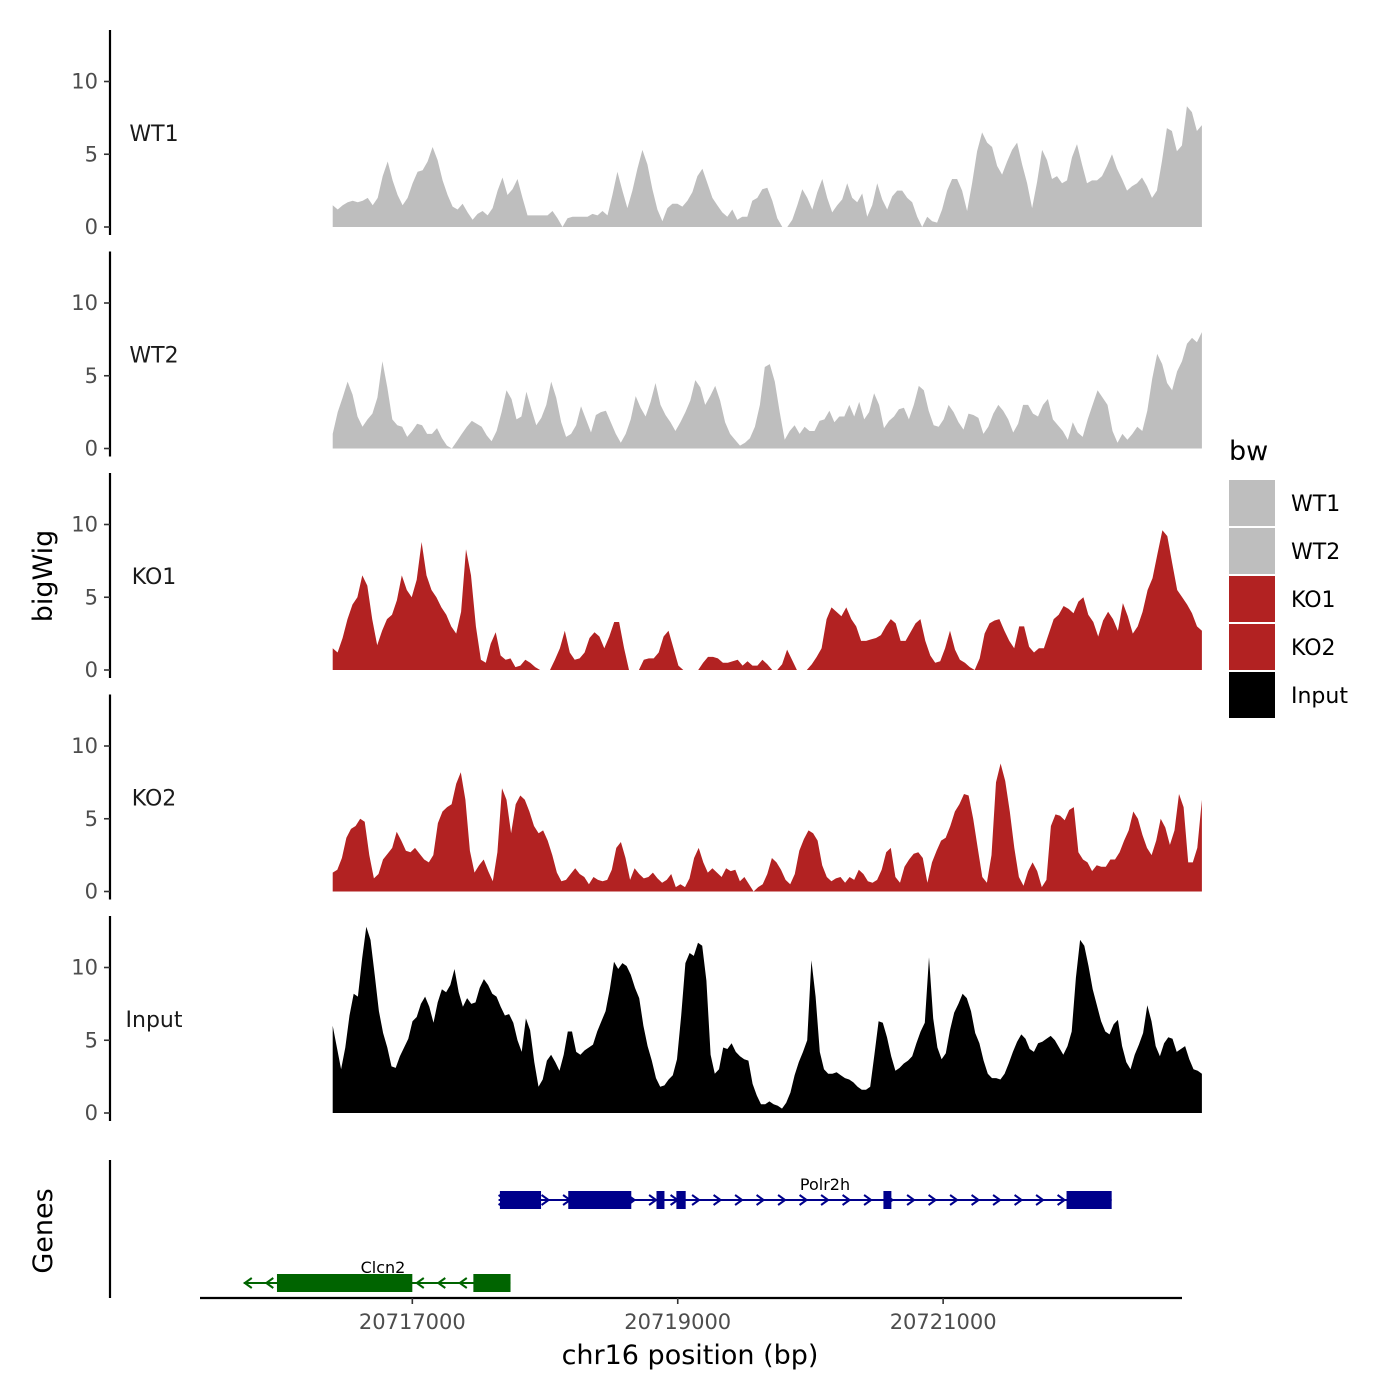 This screenshot has width=1400, height=1400. I want to click on area-ko2, so click(767, 827).